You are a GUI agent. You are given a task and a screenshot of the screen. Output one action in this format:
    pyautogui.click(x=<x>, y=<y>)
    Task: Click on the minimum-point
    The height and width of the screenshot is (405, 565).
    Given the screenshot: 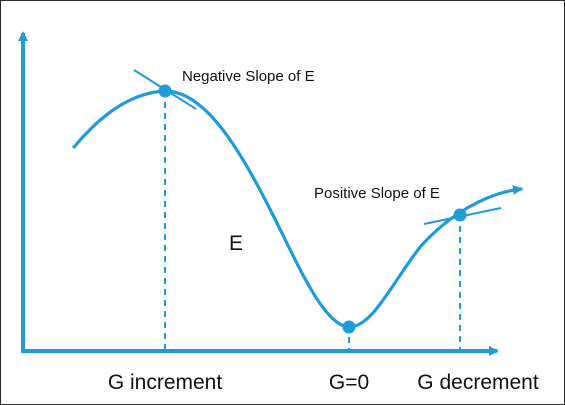 What is the action you would take?
    pyautogui.click(x=349, y=327)
    